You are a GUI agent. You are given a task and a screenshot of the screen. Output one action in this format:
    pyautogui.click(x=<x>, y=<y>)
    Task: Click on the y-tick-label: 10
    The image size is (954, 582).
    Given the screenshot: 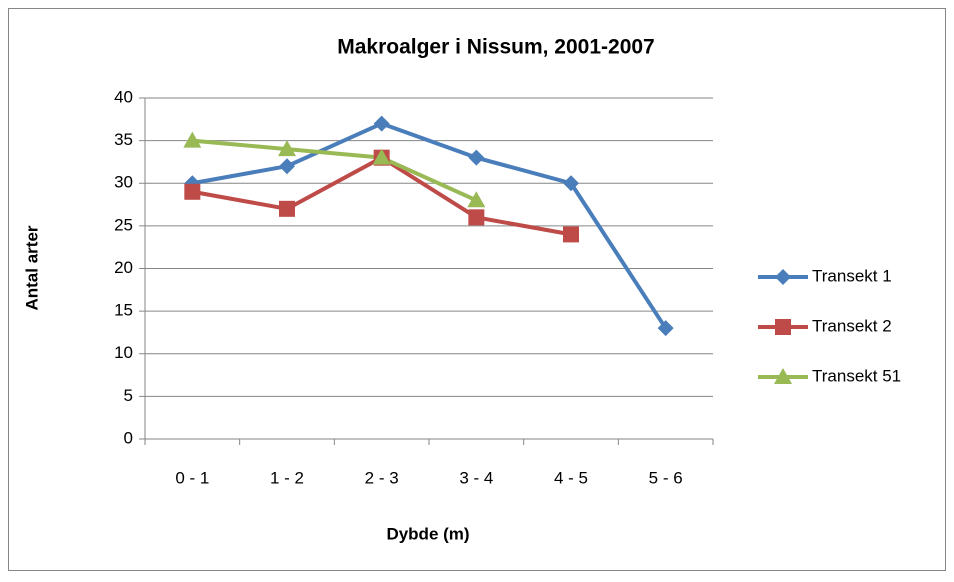 What is the action you would take?
    pyautogui.click(x=123, y=352)
    